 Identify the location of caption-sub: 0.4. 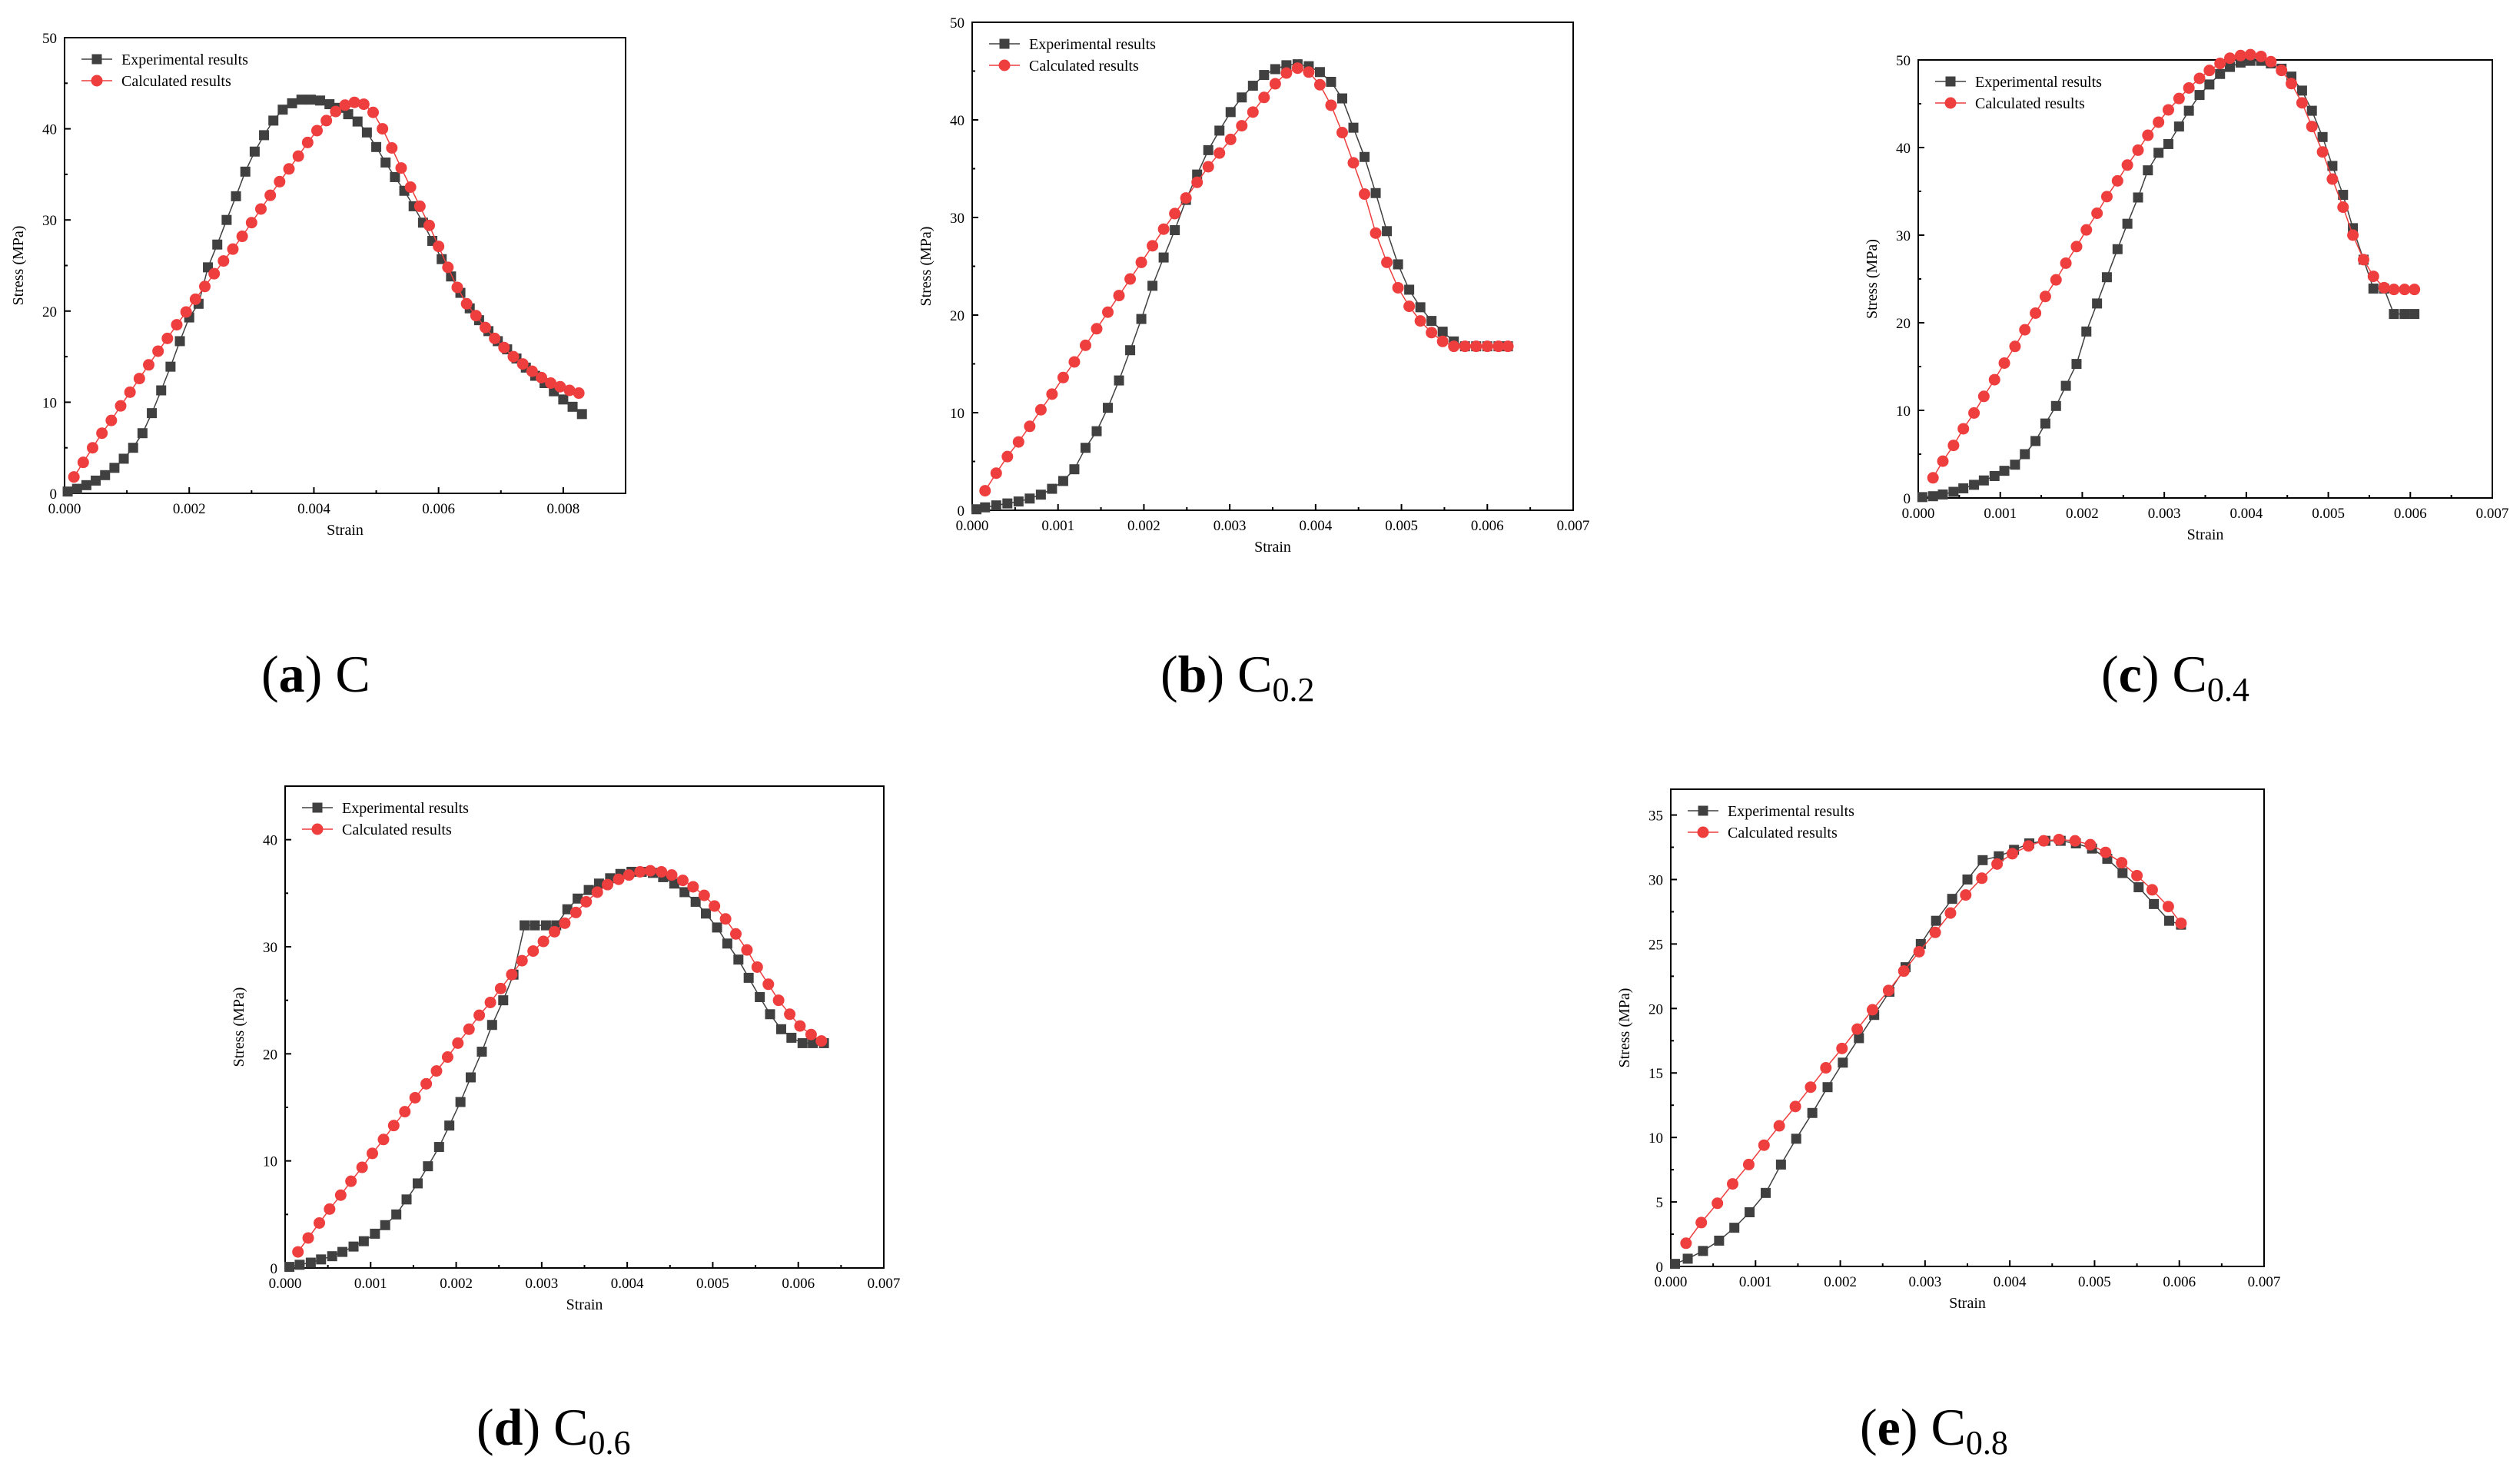
(2228, 690).